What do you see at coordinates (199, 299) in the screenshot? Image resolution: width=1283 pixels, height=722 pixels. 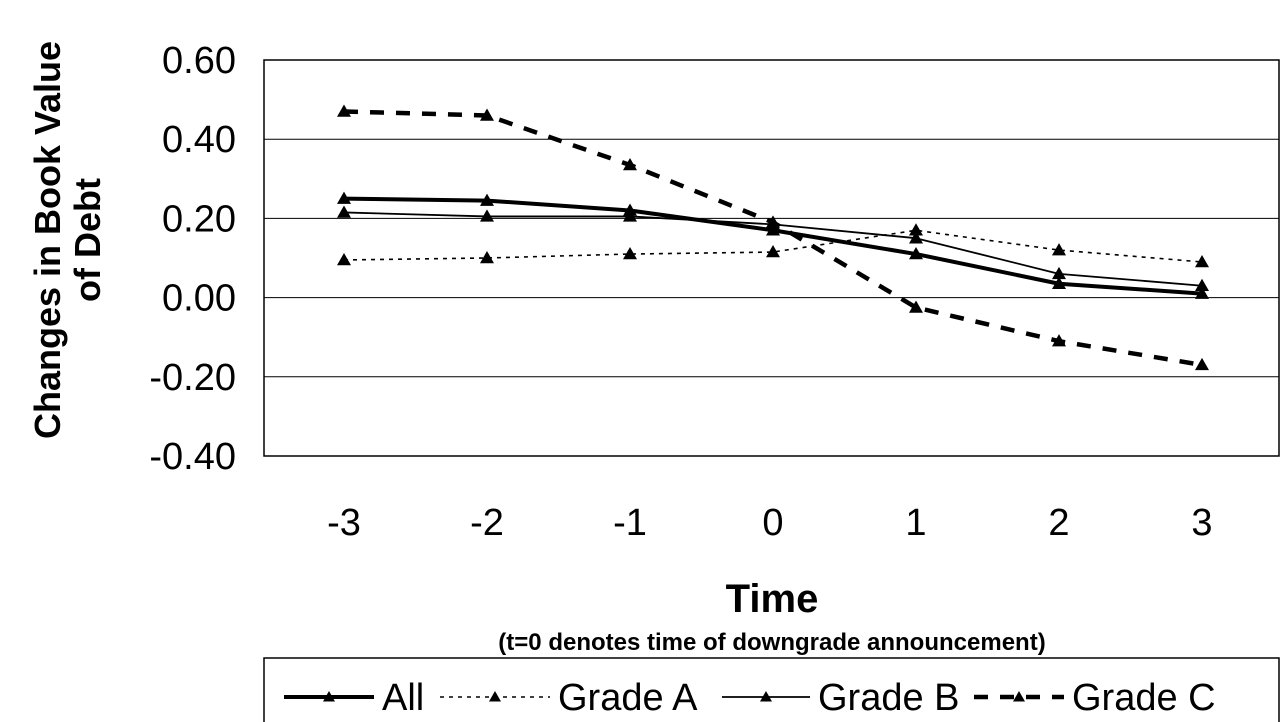 I see `y-tick-label: 0.00` at bounding box center [199, 299].